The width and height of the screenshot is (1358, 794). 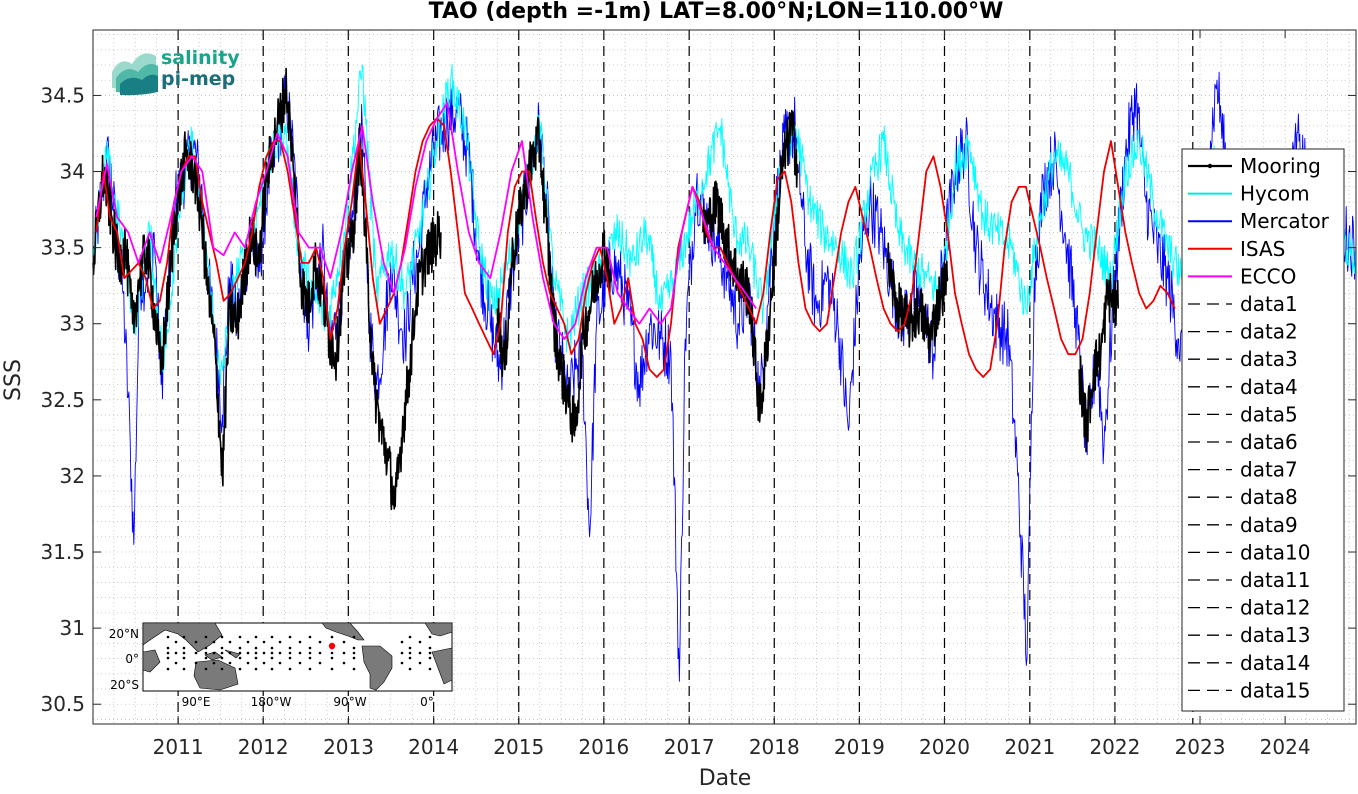 What do you see at coordinates (1243, 497) in the screenshot?
I see `legend-item-data8: data8` at bounding box center [1243, 497].